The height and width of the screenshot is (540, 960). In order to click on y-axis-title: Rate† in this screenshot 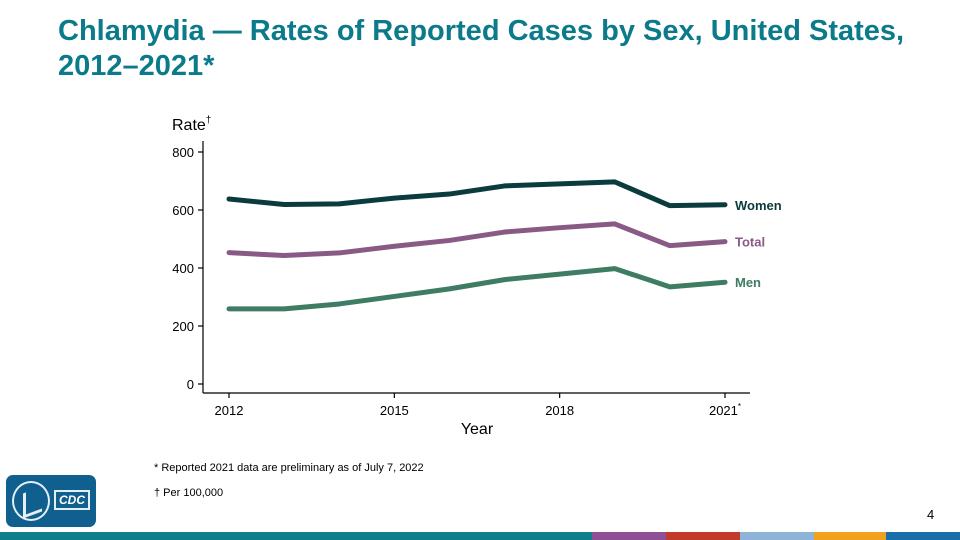, I will do `click(191, 124)`.